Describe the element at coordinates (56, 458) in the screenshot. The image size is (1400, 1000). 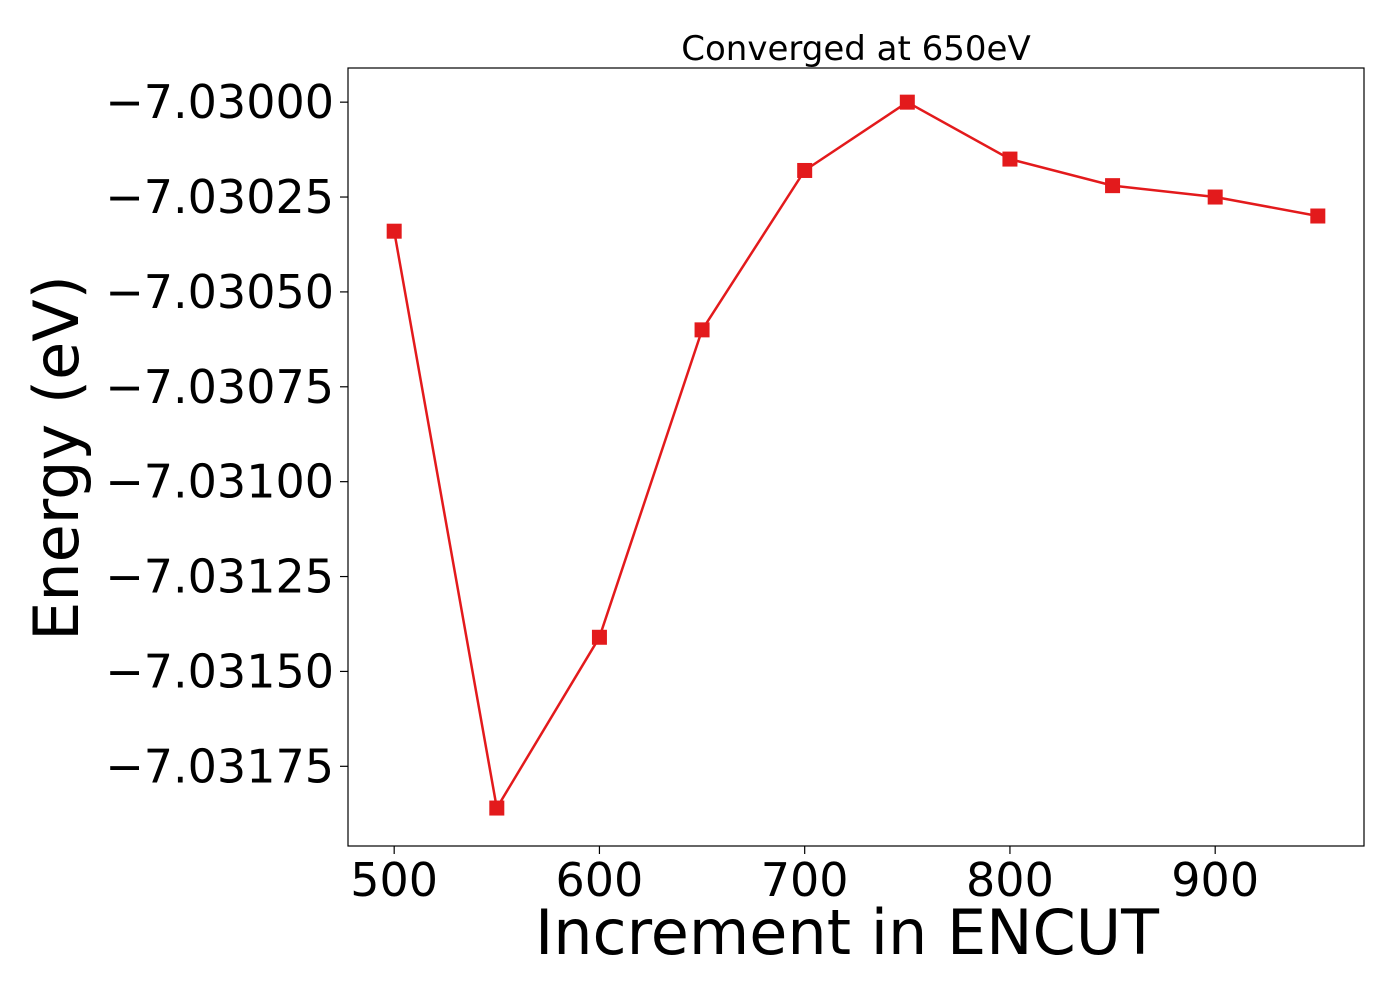
I see `y-axis-title: Energy (eV)` at that location.